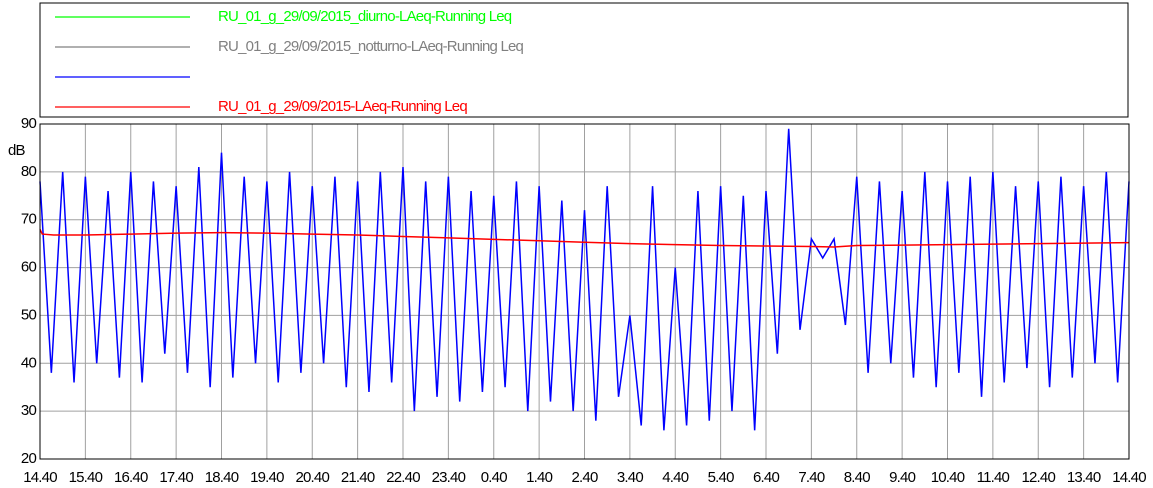 This screenshot has height=488, width=1153. Describe the element at coordinates (131, 477) in the screenshot. I see `x-tick-label: 16.40` at that location.